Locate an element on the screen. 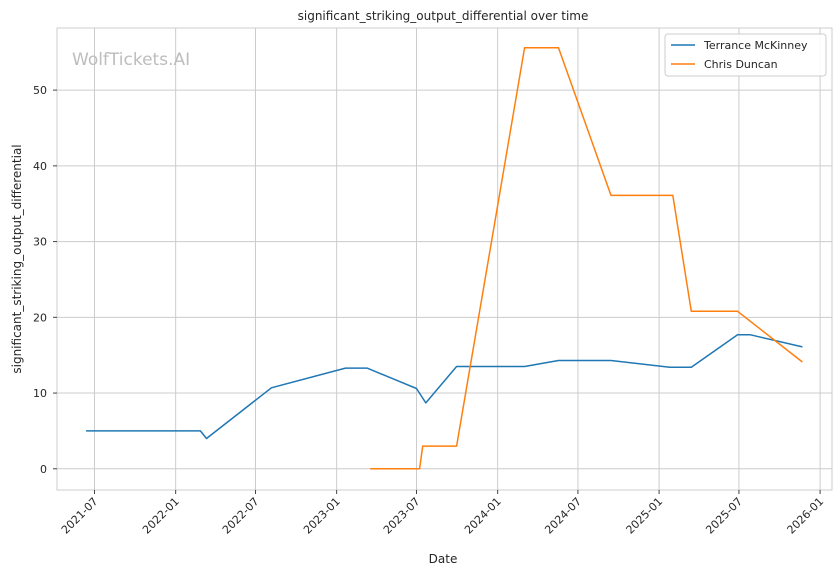 The height and width of the screenshot is (575, 840). legend-box is located at coordinates (745, 55).